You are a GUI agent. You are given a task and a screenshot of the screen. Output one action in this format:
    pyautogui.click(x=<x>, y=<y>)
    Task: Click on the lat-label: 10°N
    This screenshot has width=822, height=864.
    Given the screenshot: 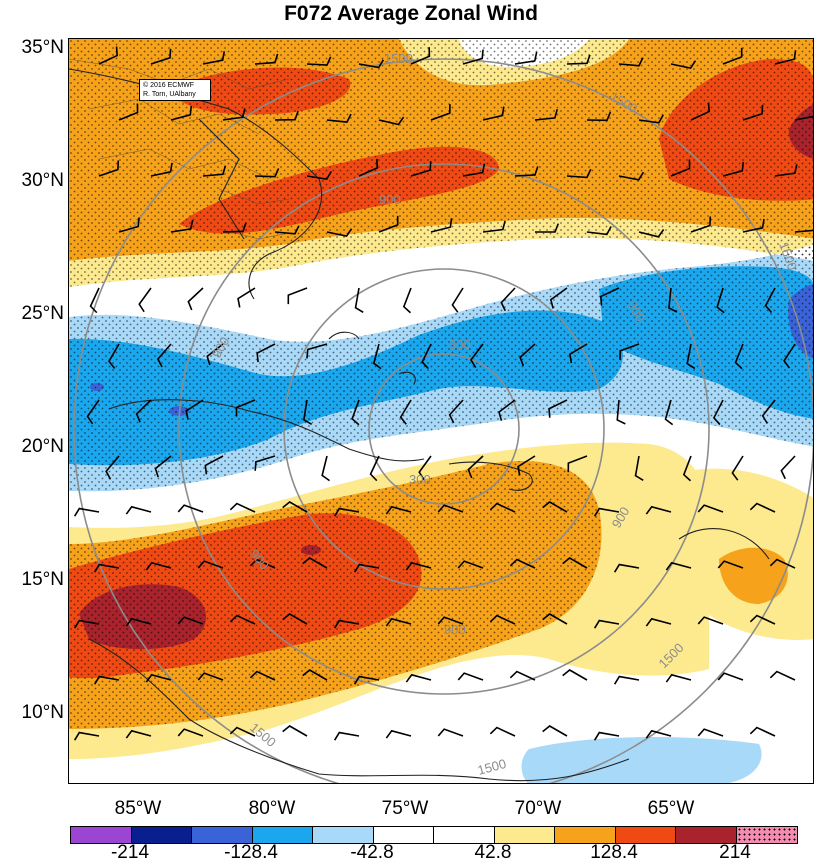 What is the action you would take?
    pyautogui.click(x=42, y=712)
    